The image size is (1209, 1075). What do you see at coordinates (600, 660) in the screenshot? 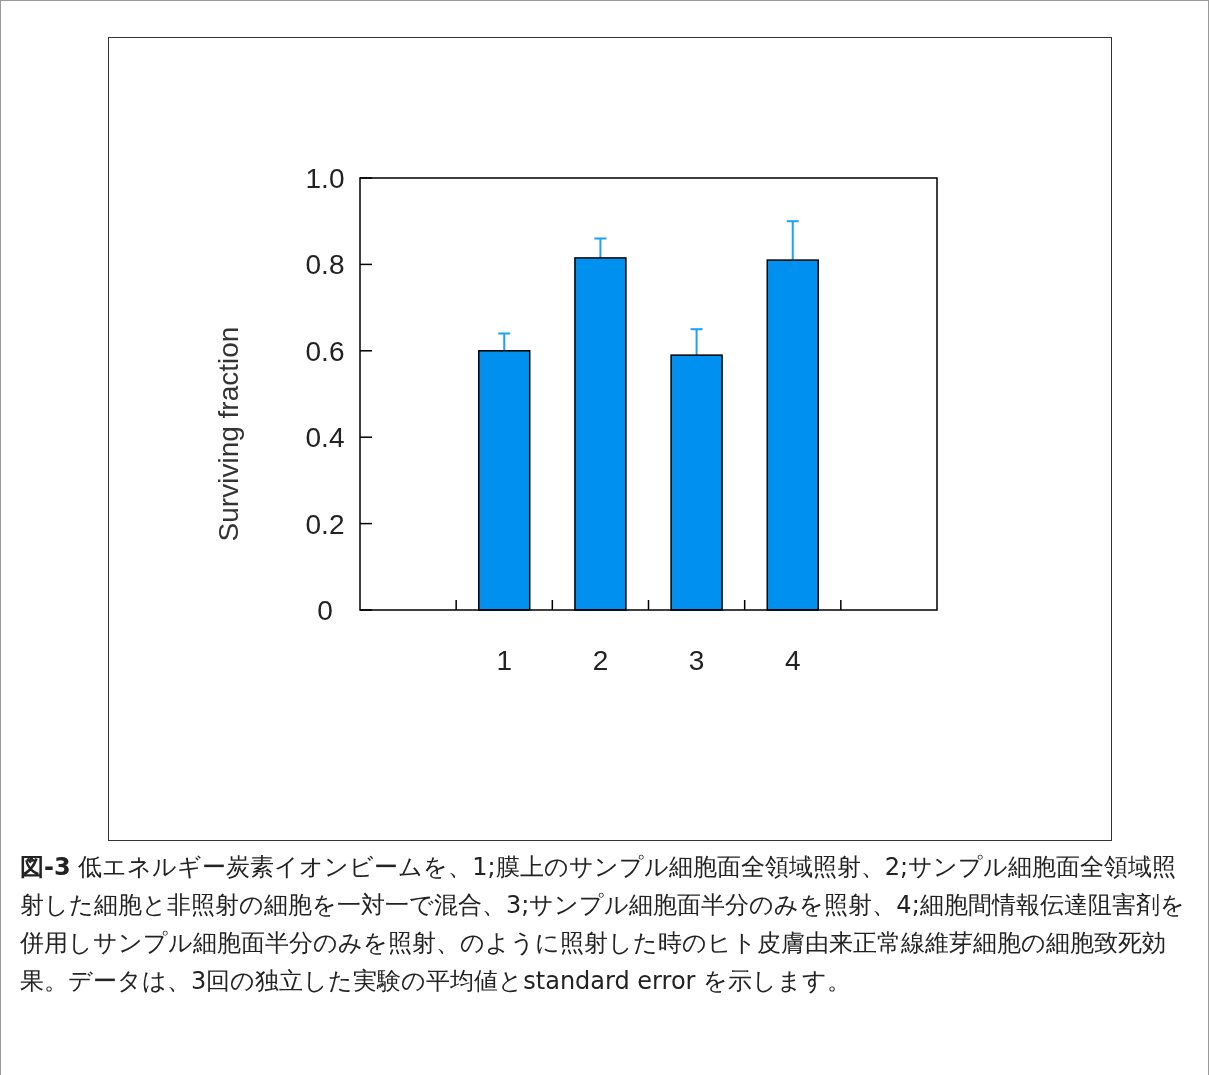
I see `x-tick-label: 2` at bounding box center [600, 660].